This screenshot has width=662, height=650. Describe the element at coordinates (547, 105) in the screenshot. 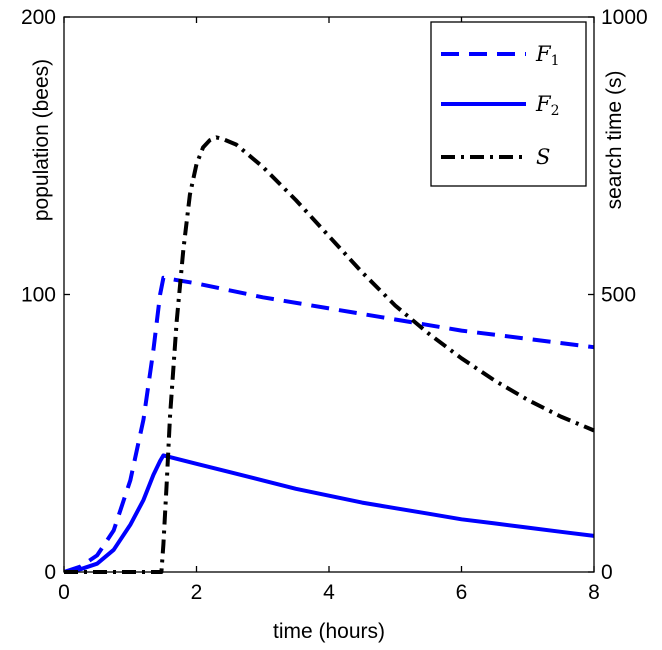

I see `legend-label-f2: F2` at that location.